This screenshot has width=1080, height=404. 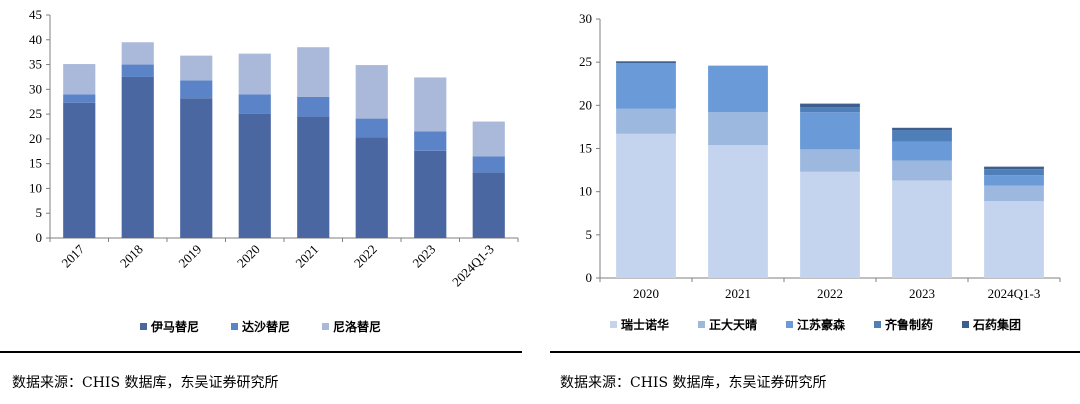 I want to click on legend-item-label: 伊马替尼, so click(x=174, y=326).